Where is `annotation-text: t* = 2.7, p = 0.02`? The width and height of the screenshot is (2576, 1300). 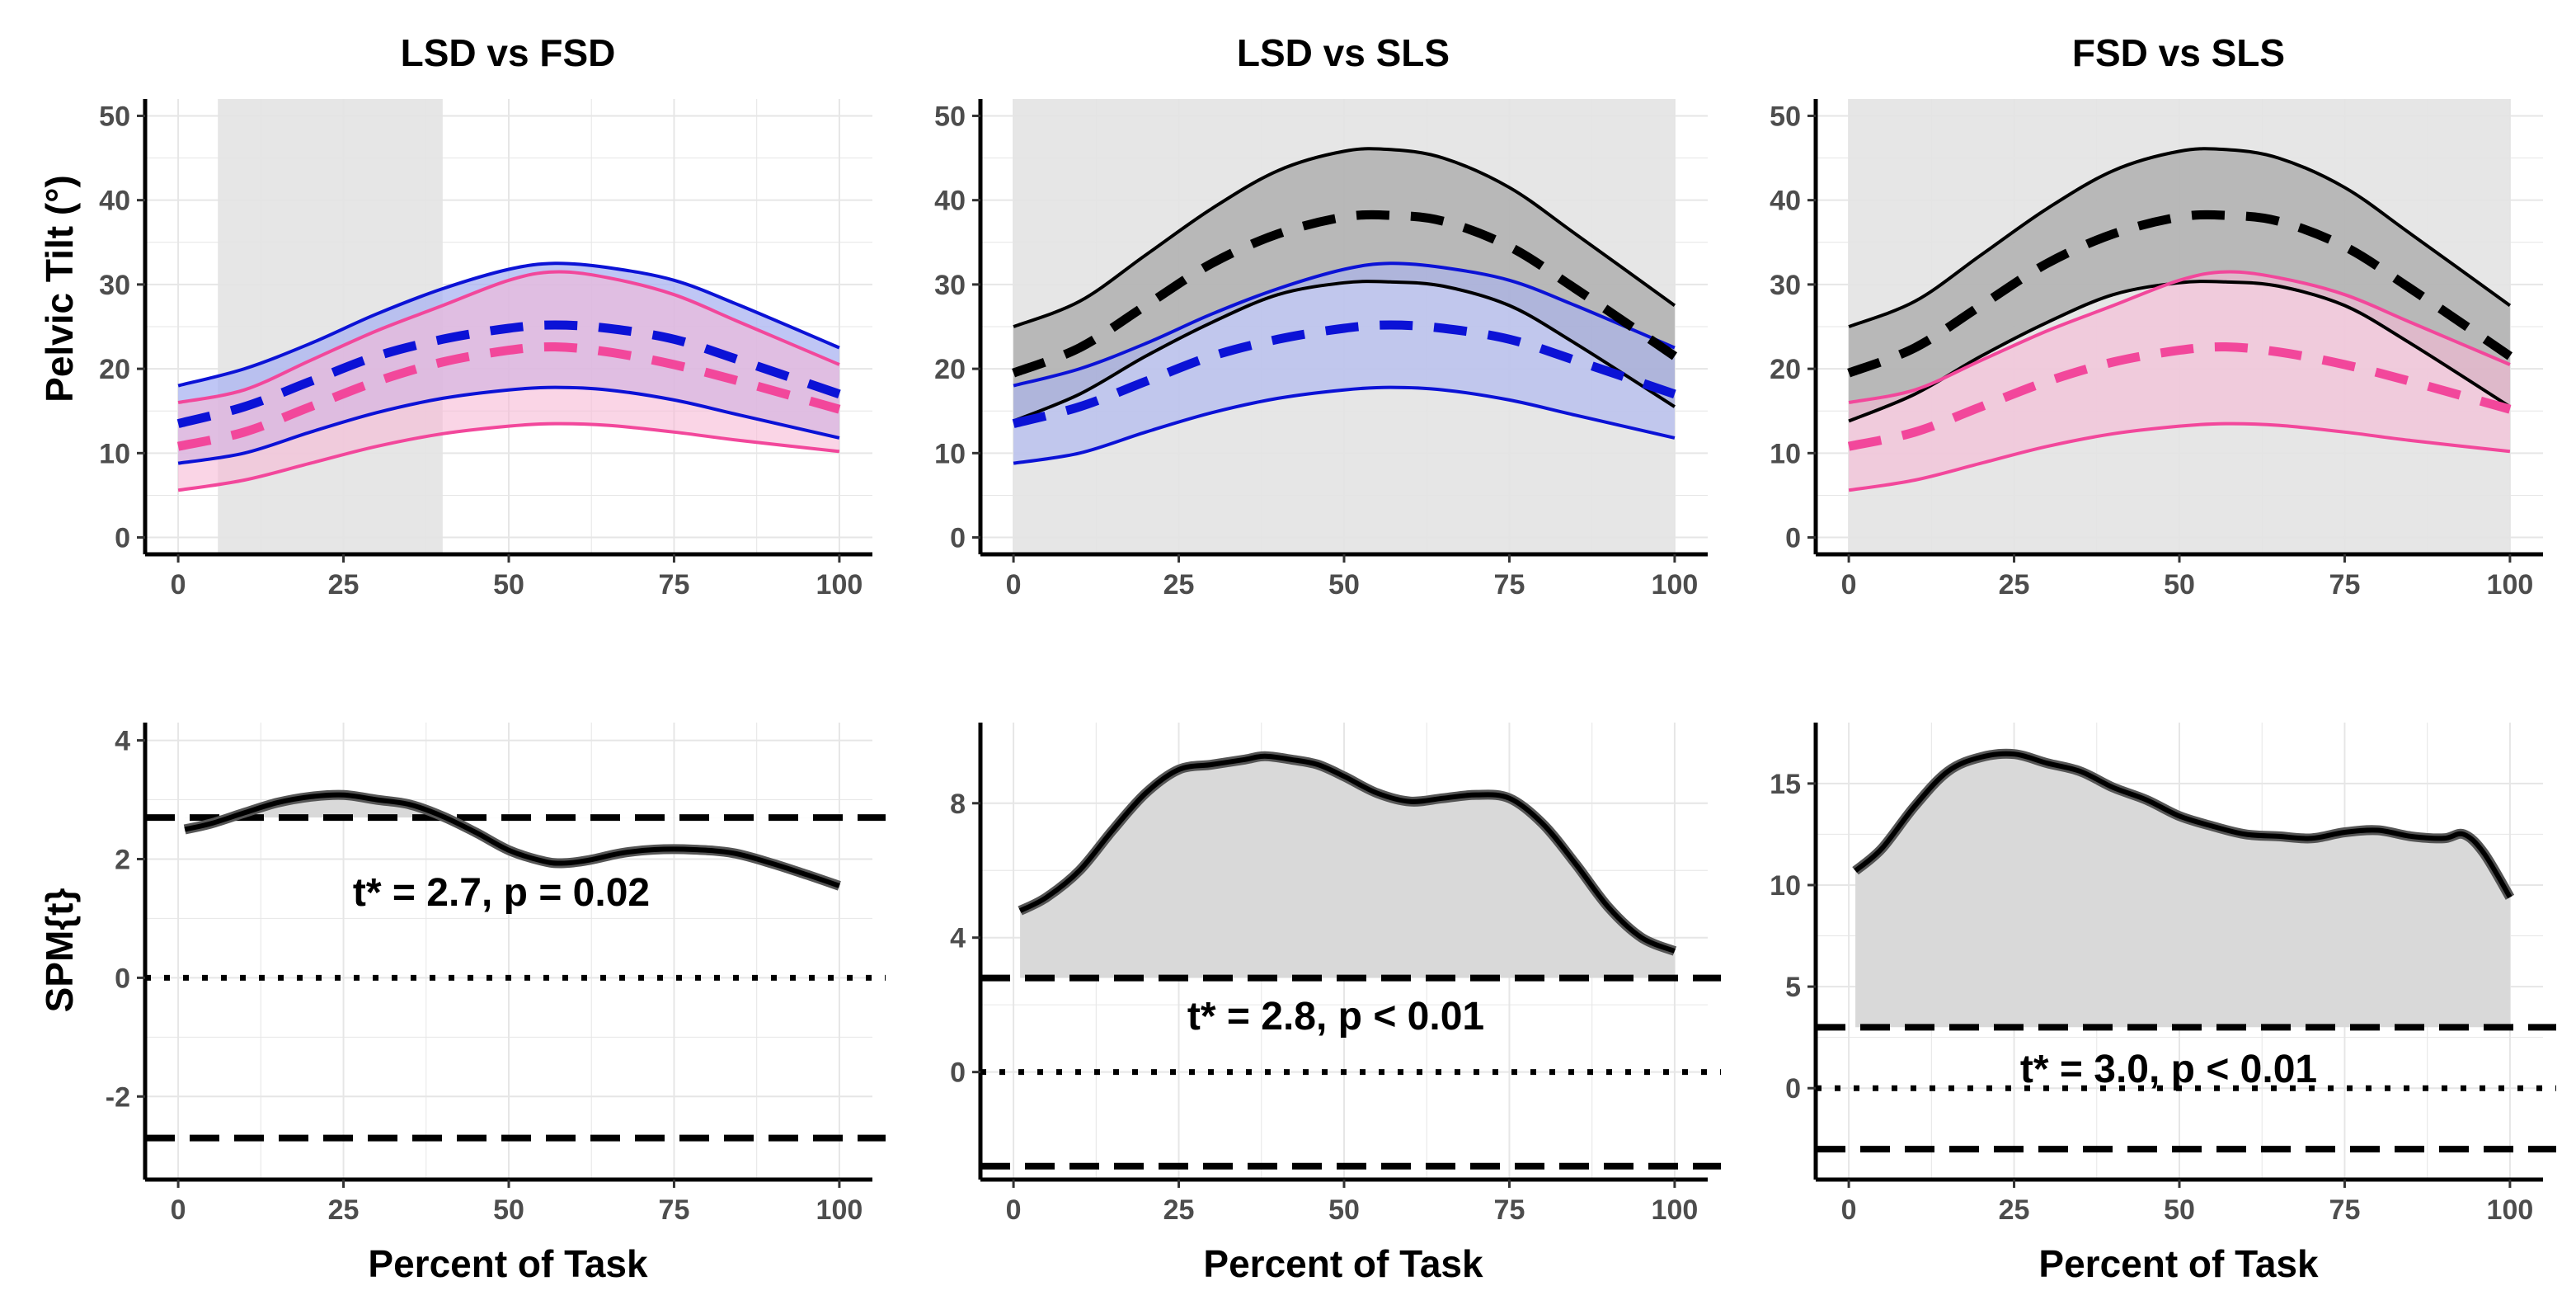
annotation-text: t* = 2.7, p = 0.02 is located at coordinates (501, 893).